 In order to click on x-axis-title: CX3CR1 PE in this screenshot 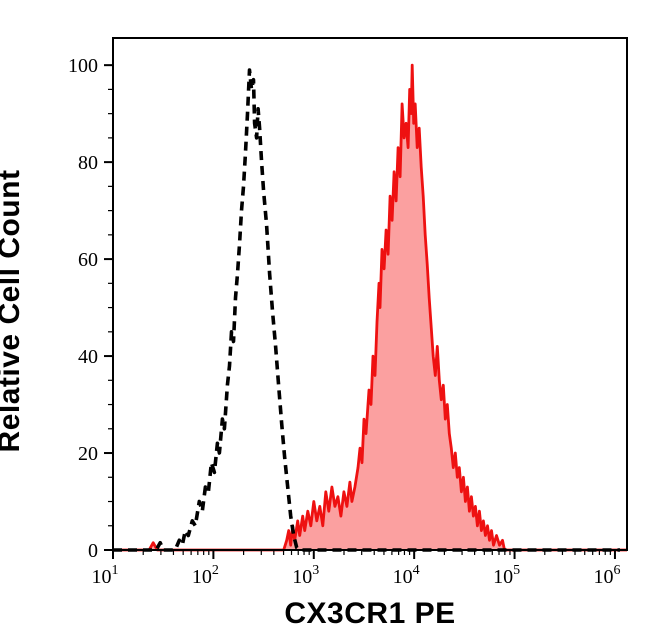, I will do `click(277, 614)`.